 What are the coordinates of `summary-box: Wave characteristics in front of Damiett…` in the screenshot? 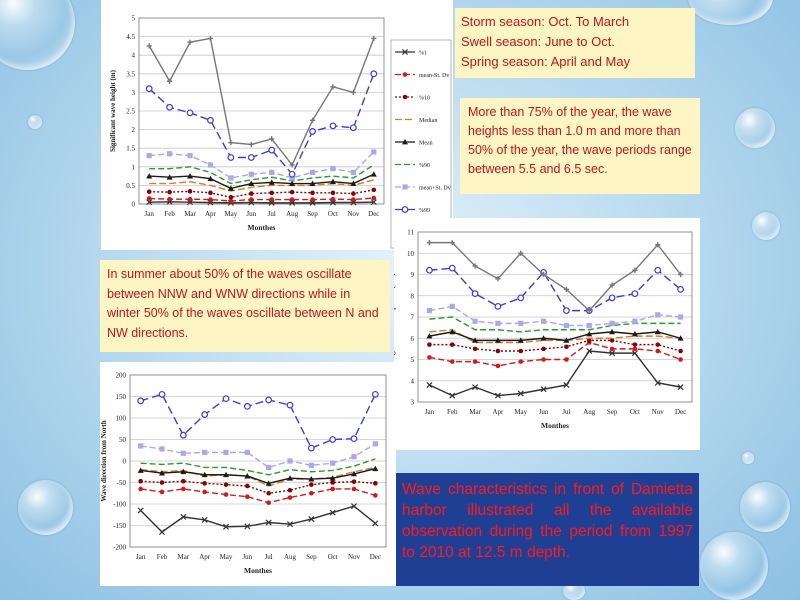 It's located at (547, 529).